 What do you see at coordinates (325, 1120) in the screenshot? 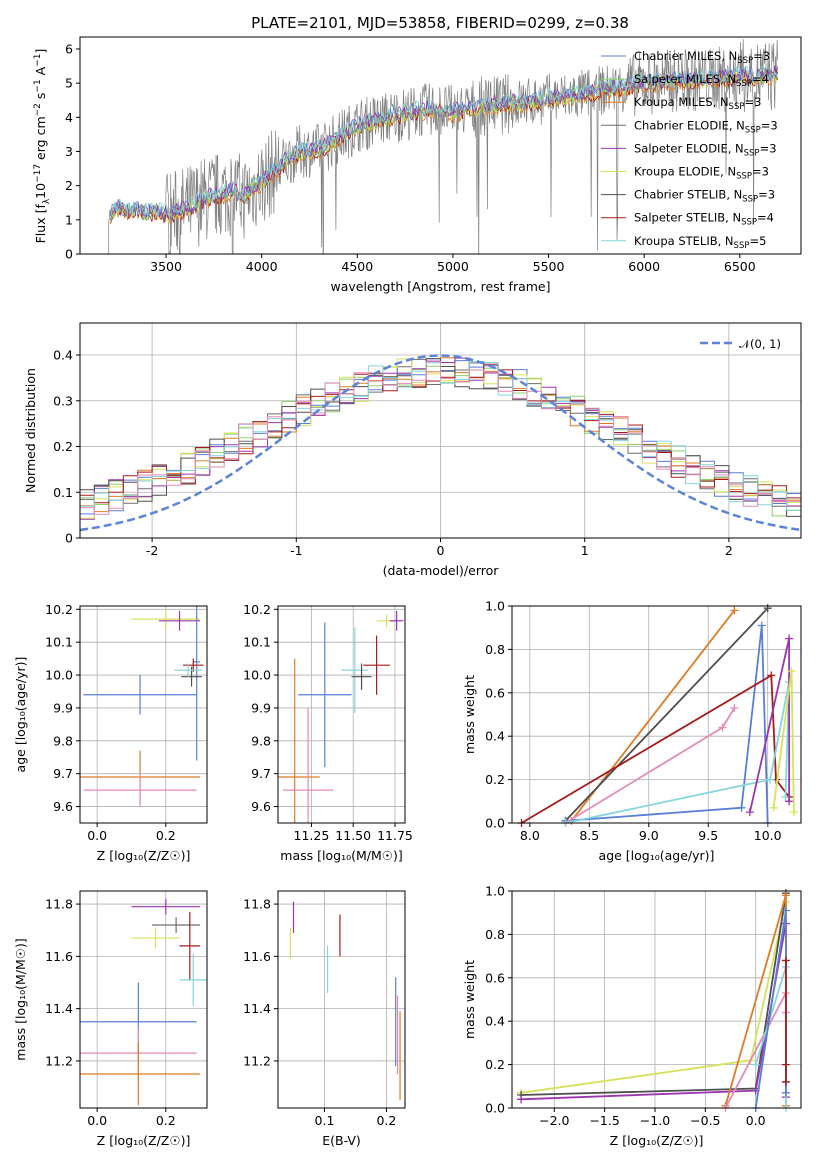
I see `x-tick-label: 0.1` at bounding box center [325, 1120].